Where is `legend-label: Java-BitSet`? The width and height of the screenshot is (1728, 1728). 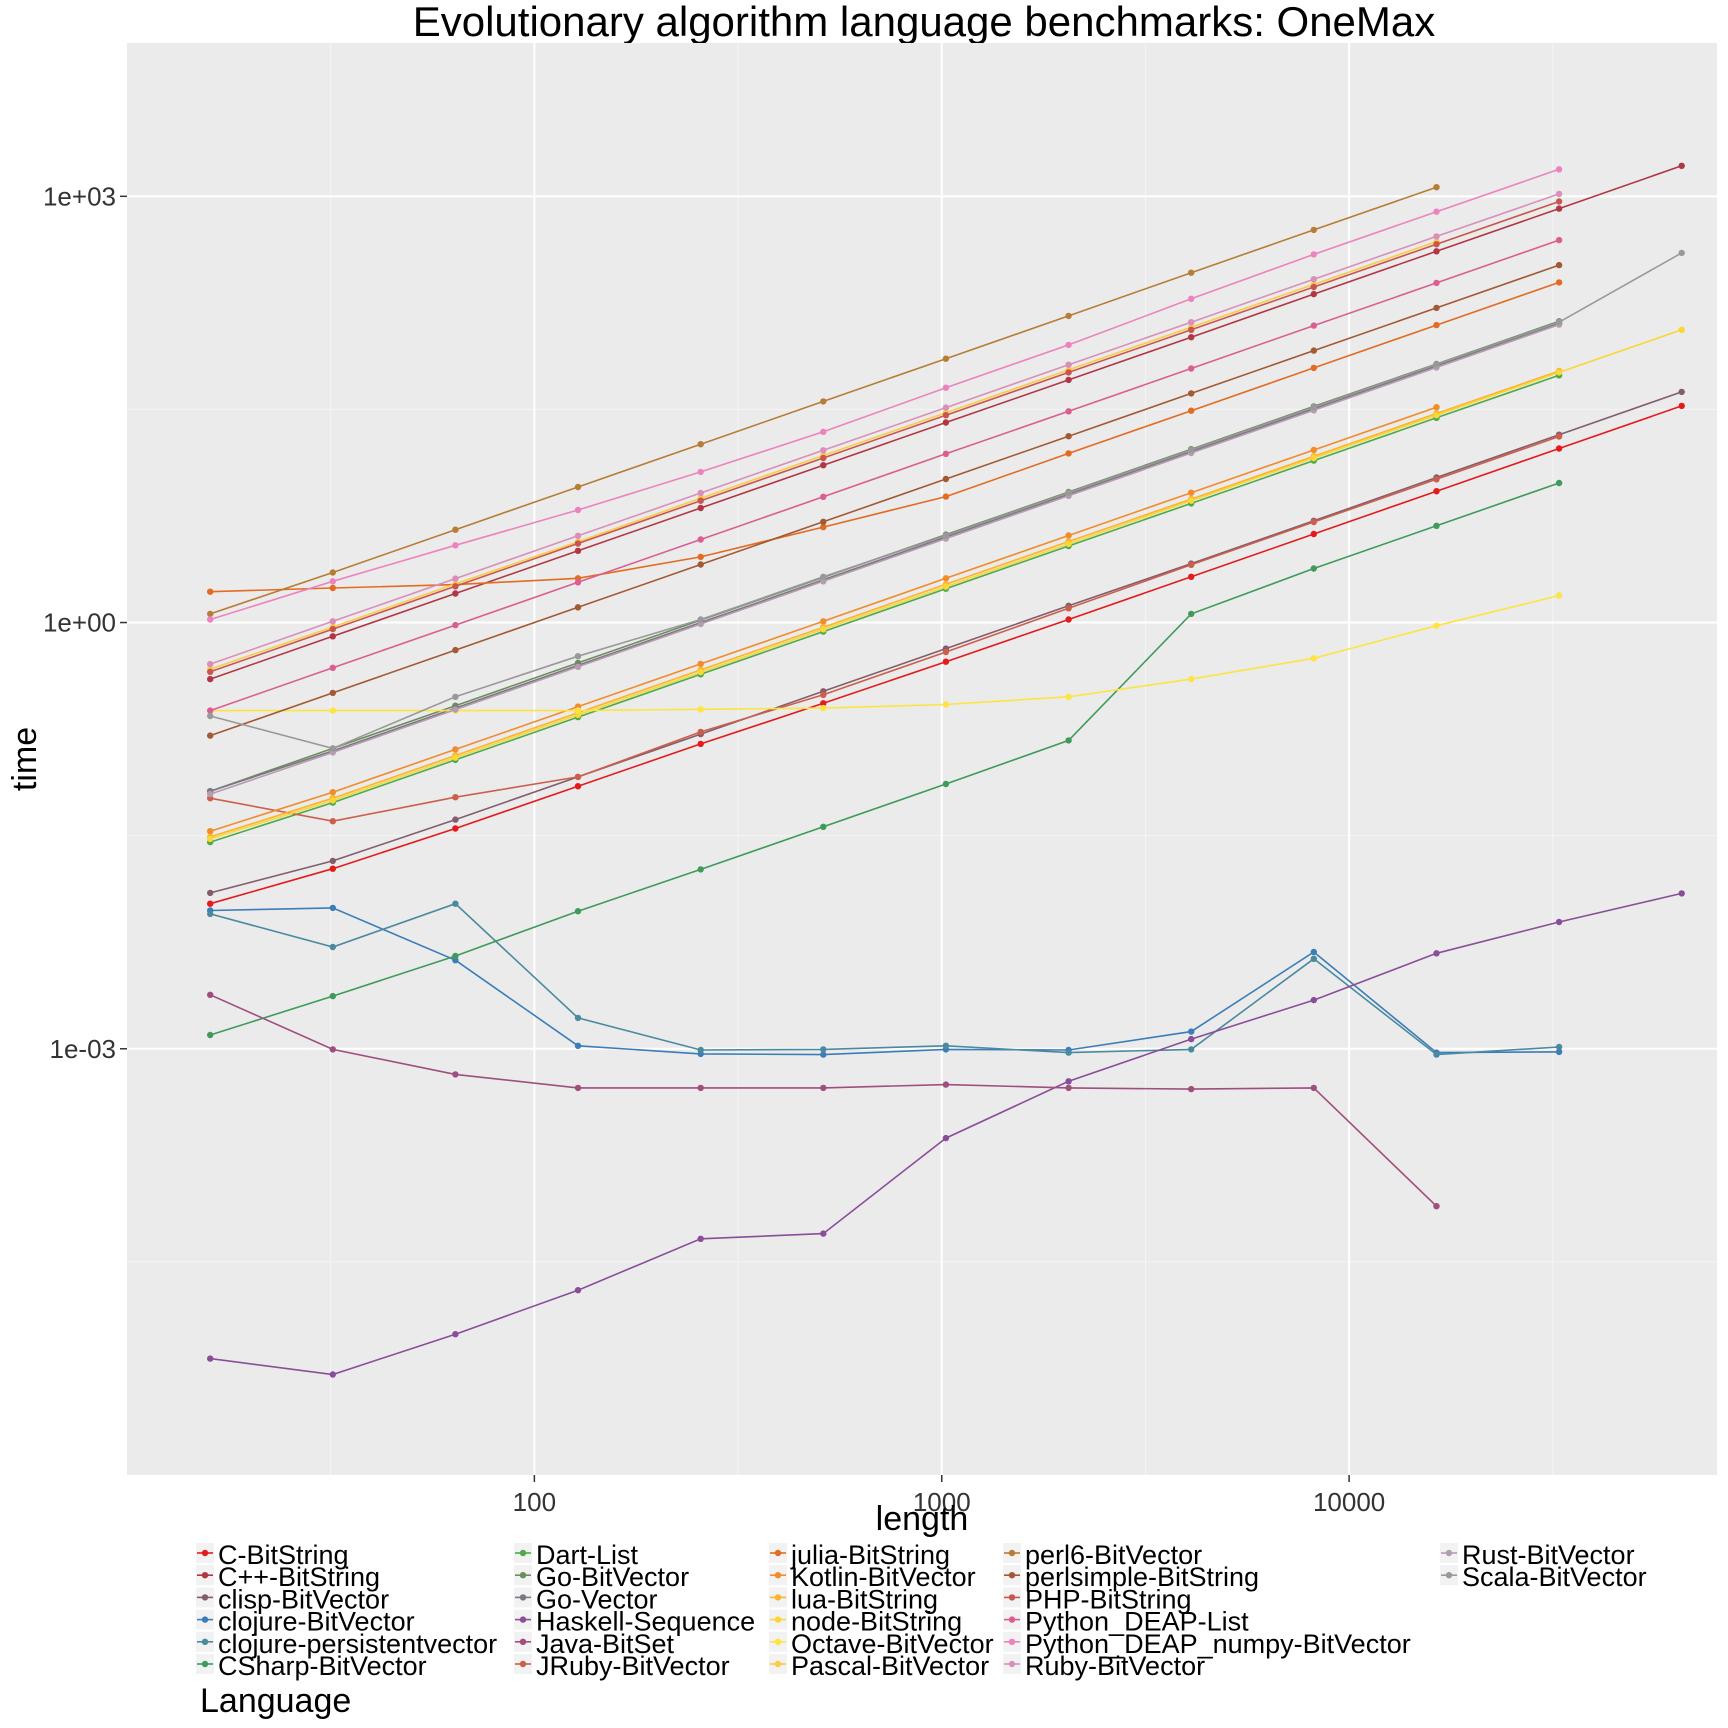
legend-label: Java-BitSet is located at coordinates (605, 1644).